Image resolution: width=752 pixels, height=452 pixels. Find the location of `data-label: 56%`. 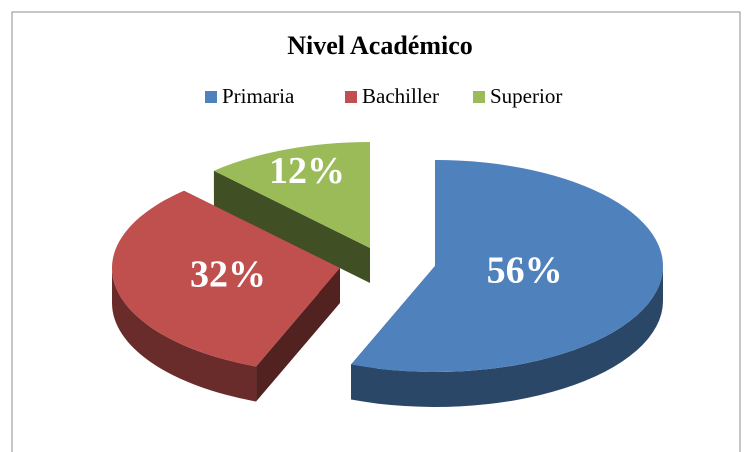

data-label: 56% is located at coordinates (525, 271).